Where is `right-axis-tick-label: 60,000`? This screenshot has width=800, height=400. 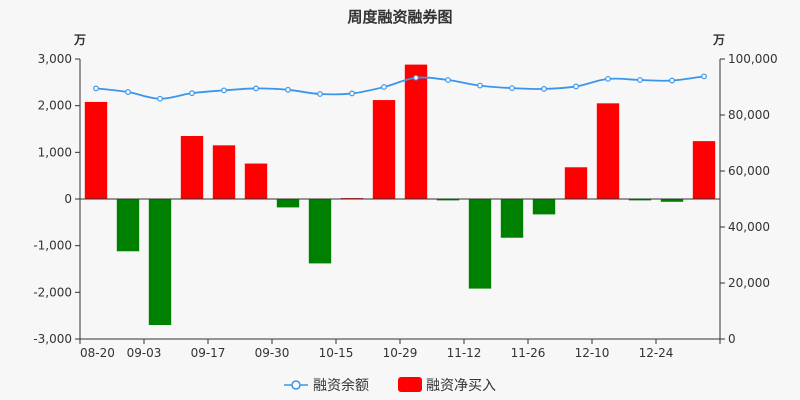 right-axis-tick-label: 60,000 is located at coordinates (749, 171).